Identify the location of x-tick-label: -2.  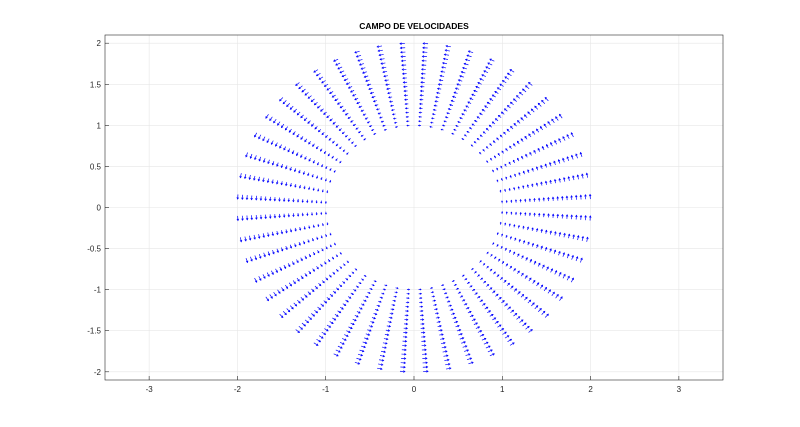
(238, 389).